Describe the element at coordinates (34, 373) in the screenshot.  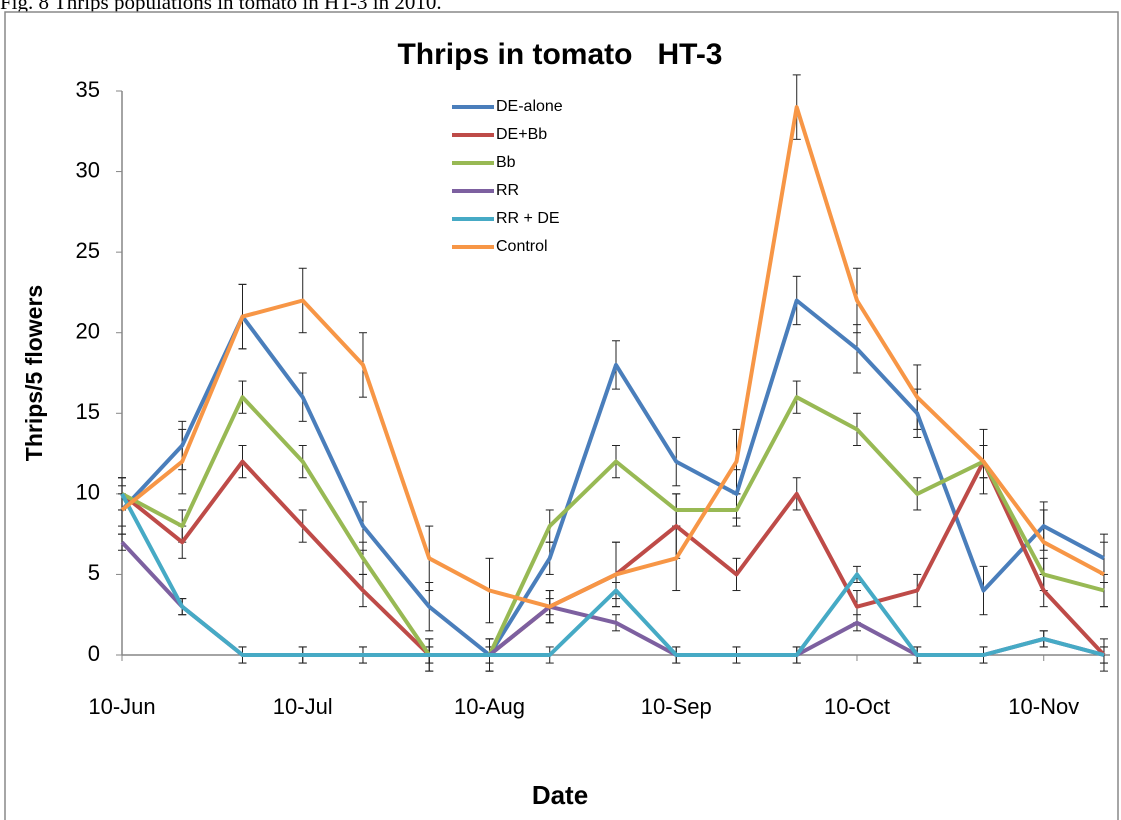
I see `y-axis-label: Thrips/5 flowers` at that location.